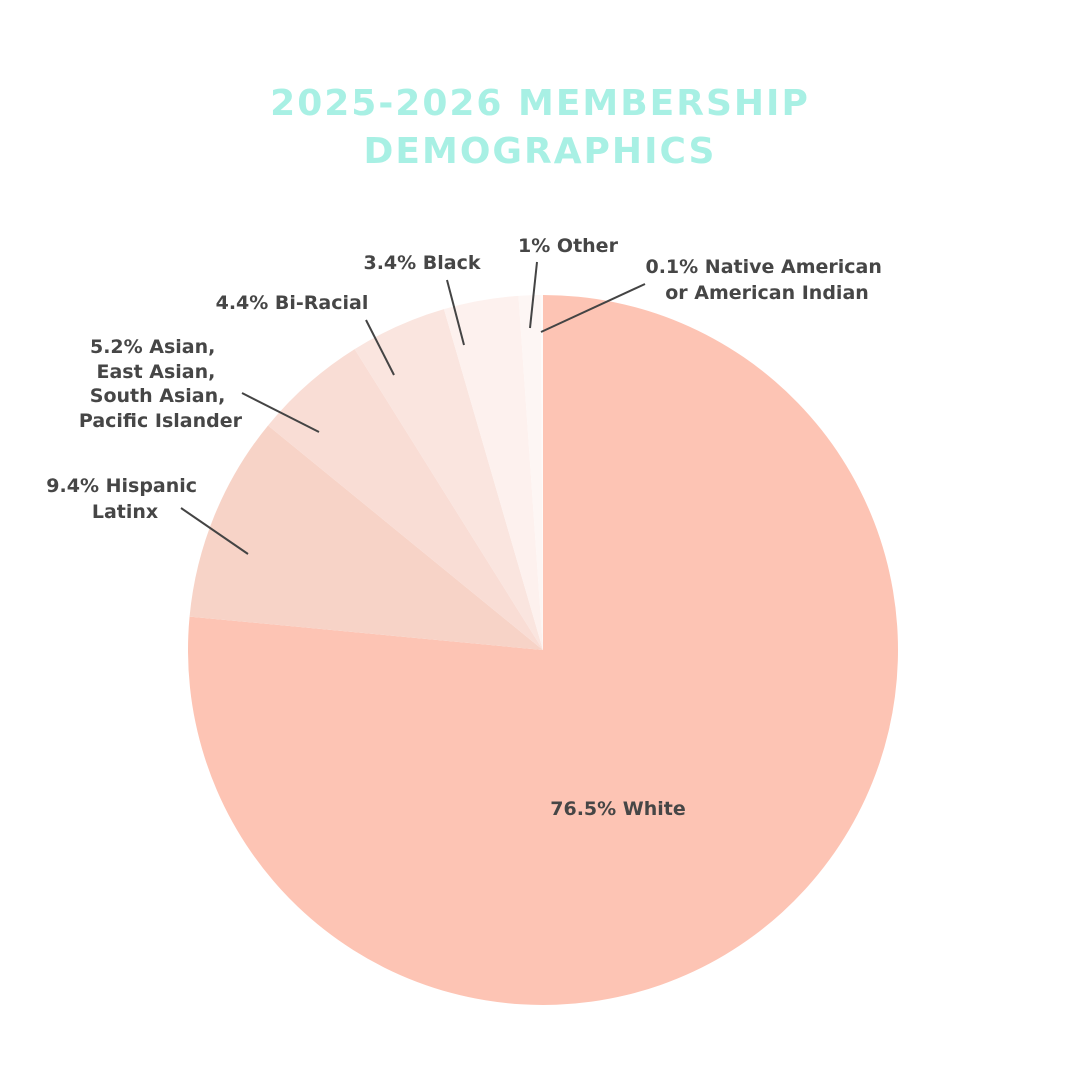 This screenshot has width=1080, height=1080. I want to click on chart-title-line: DEMOGRAPHICS, so click(540, 151).